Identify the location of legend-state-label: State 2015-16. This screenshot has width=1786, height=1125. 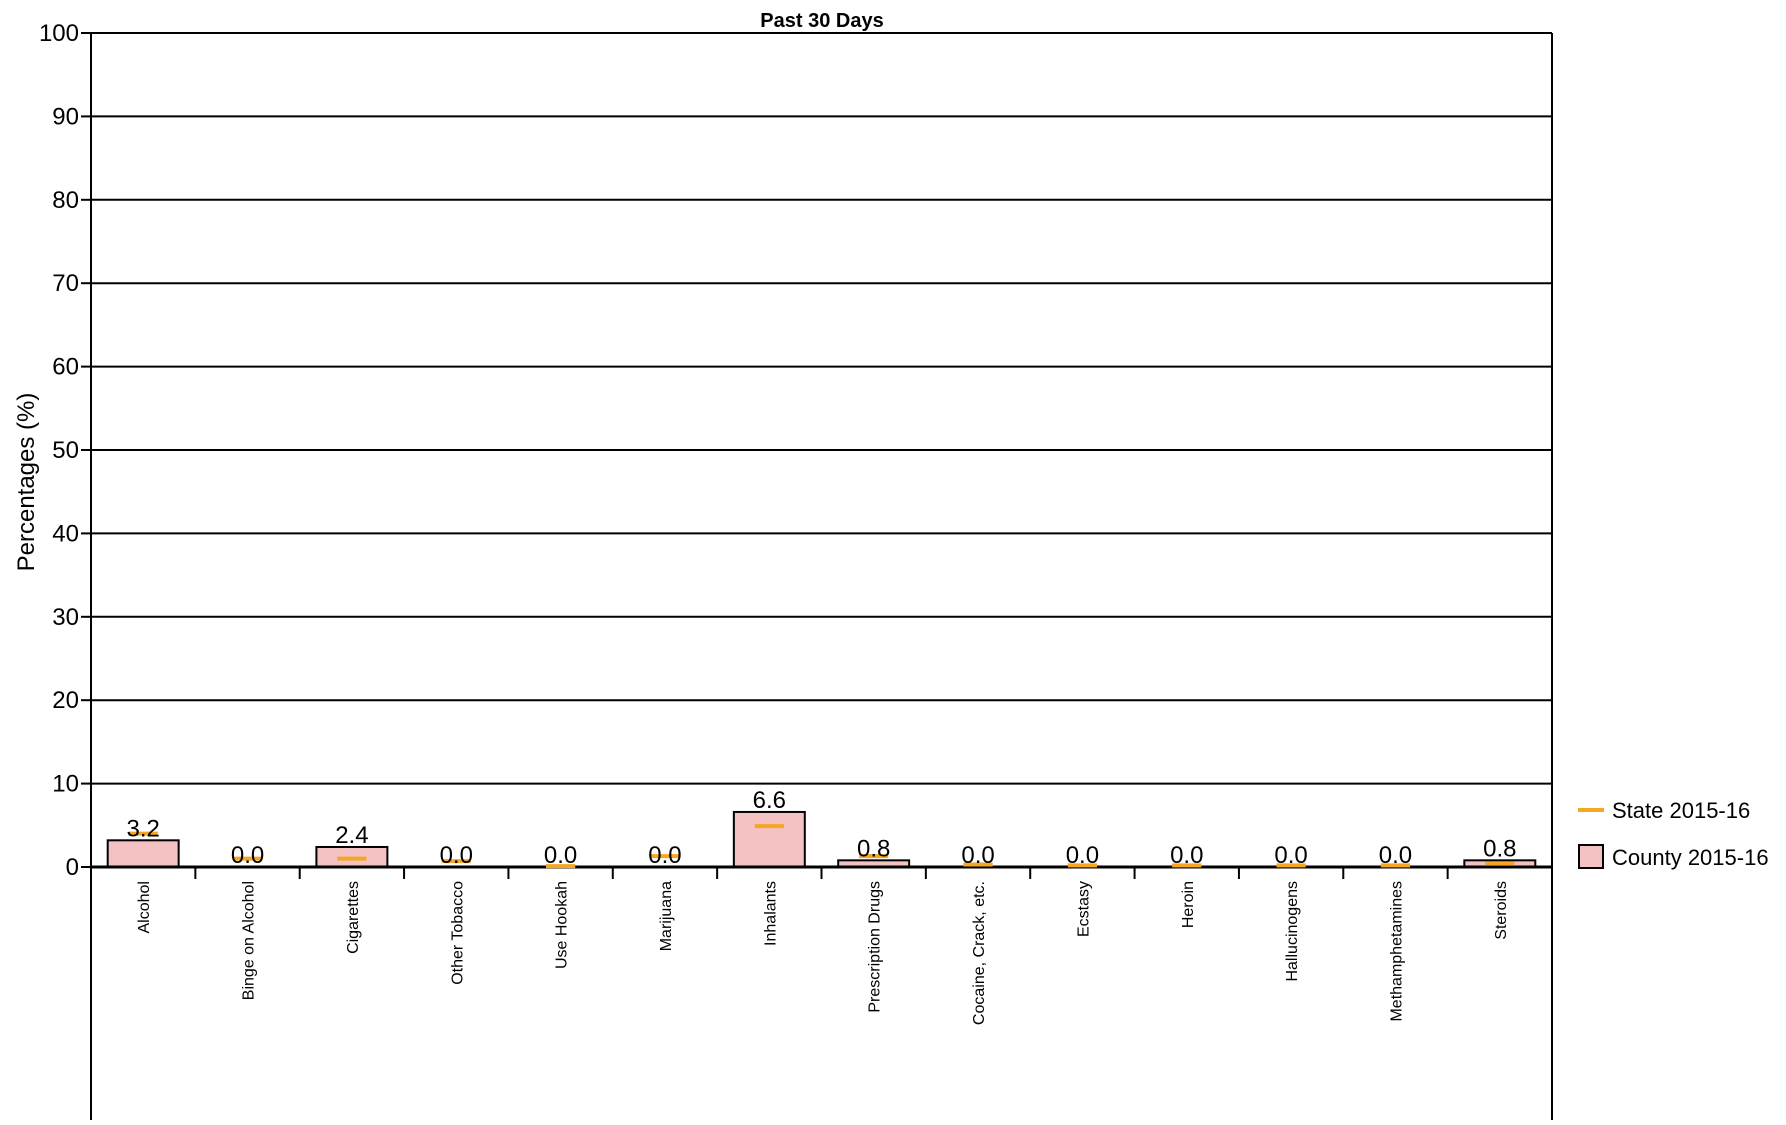
(1681, 810).